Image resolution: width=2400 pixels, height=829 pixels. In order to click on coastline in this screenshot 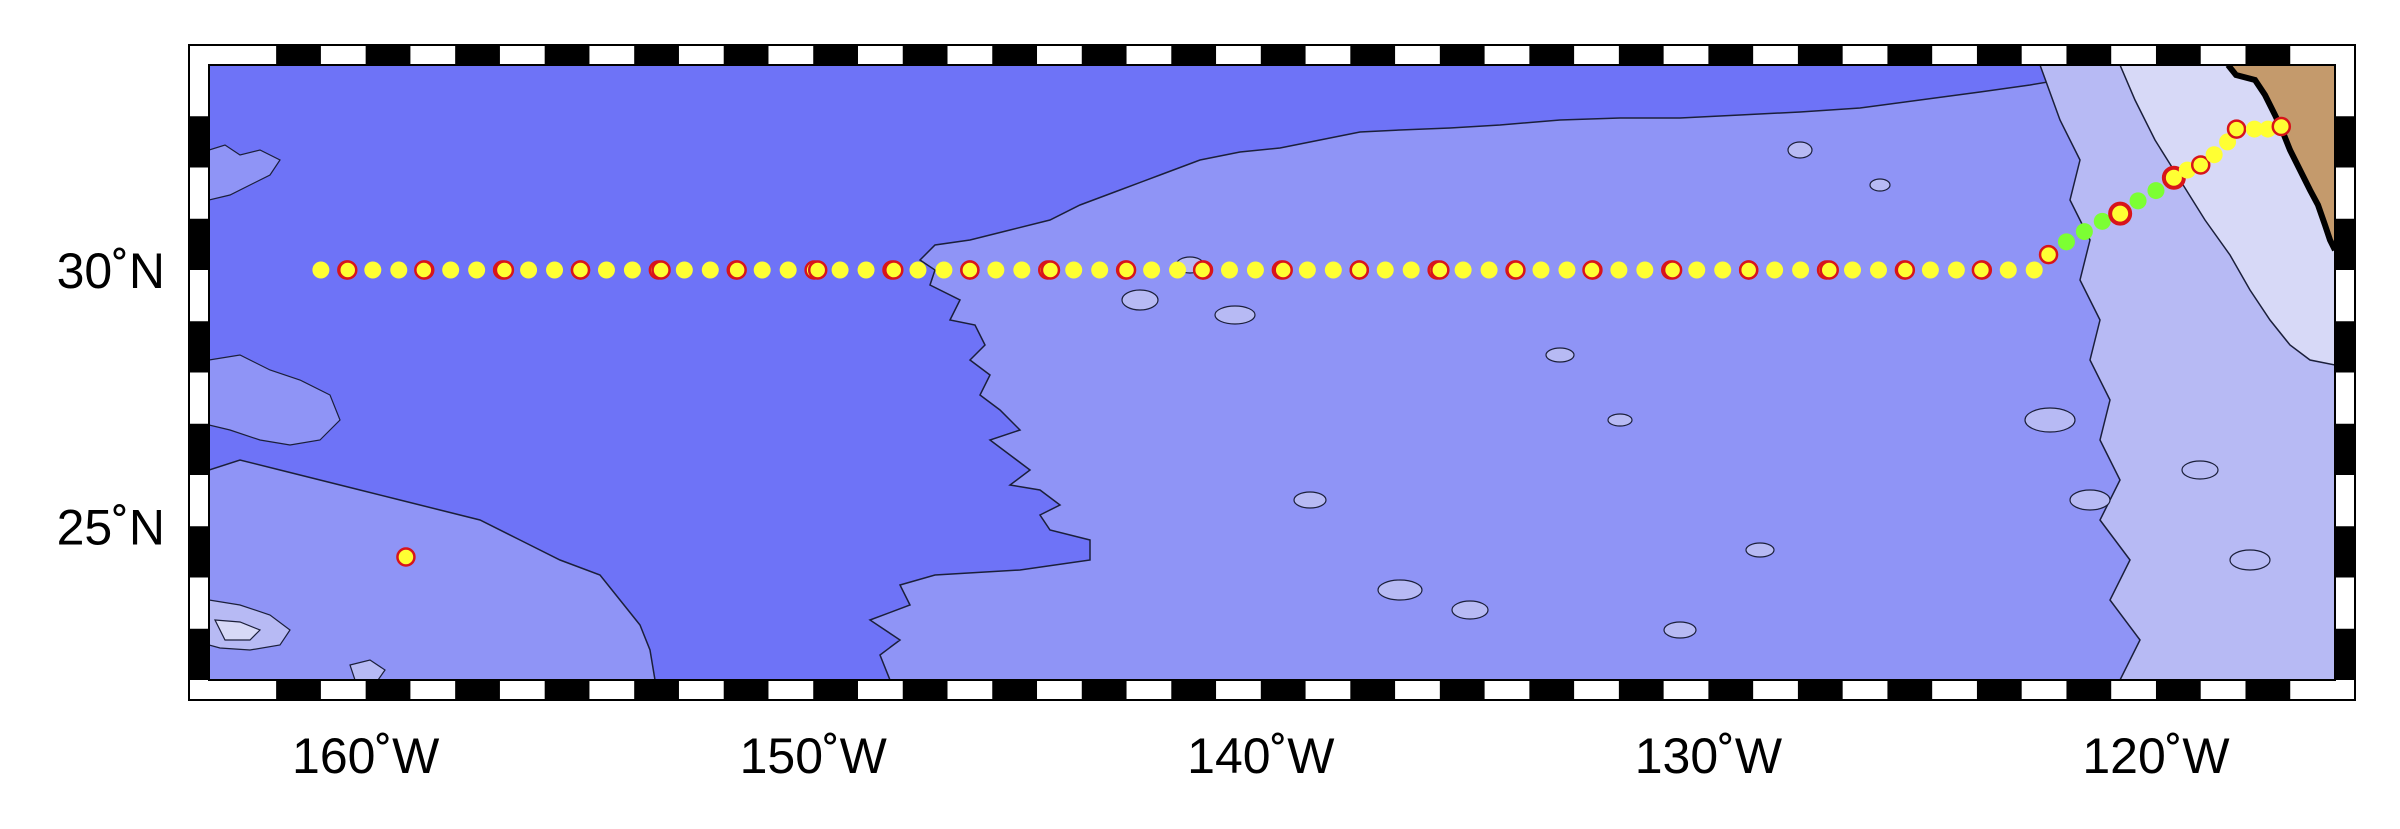, I will do `click(2280, 158)`.